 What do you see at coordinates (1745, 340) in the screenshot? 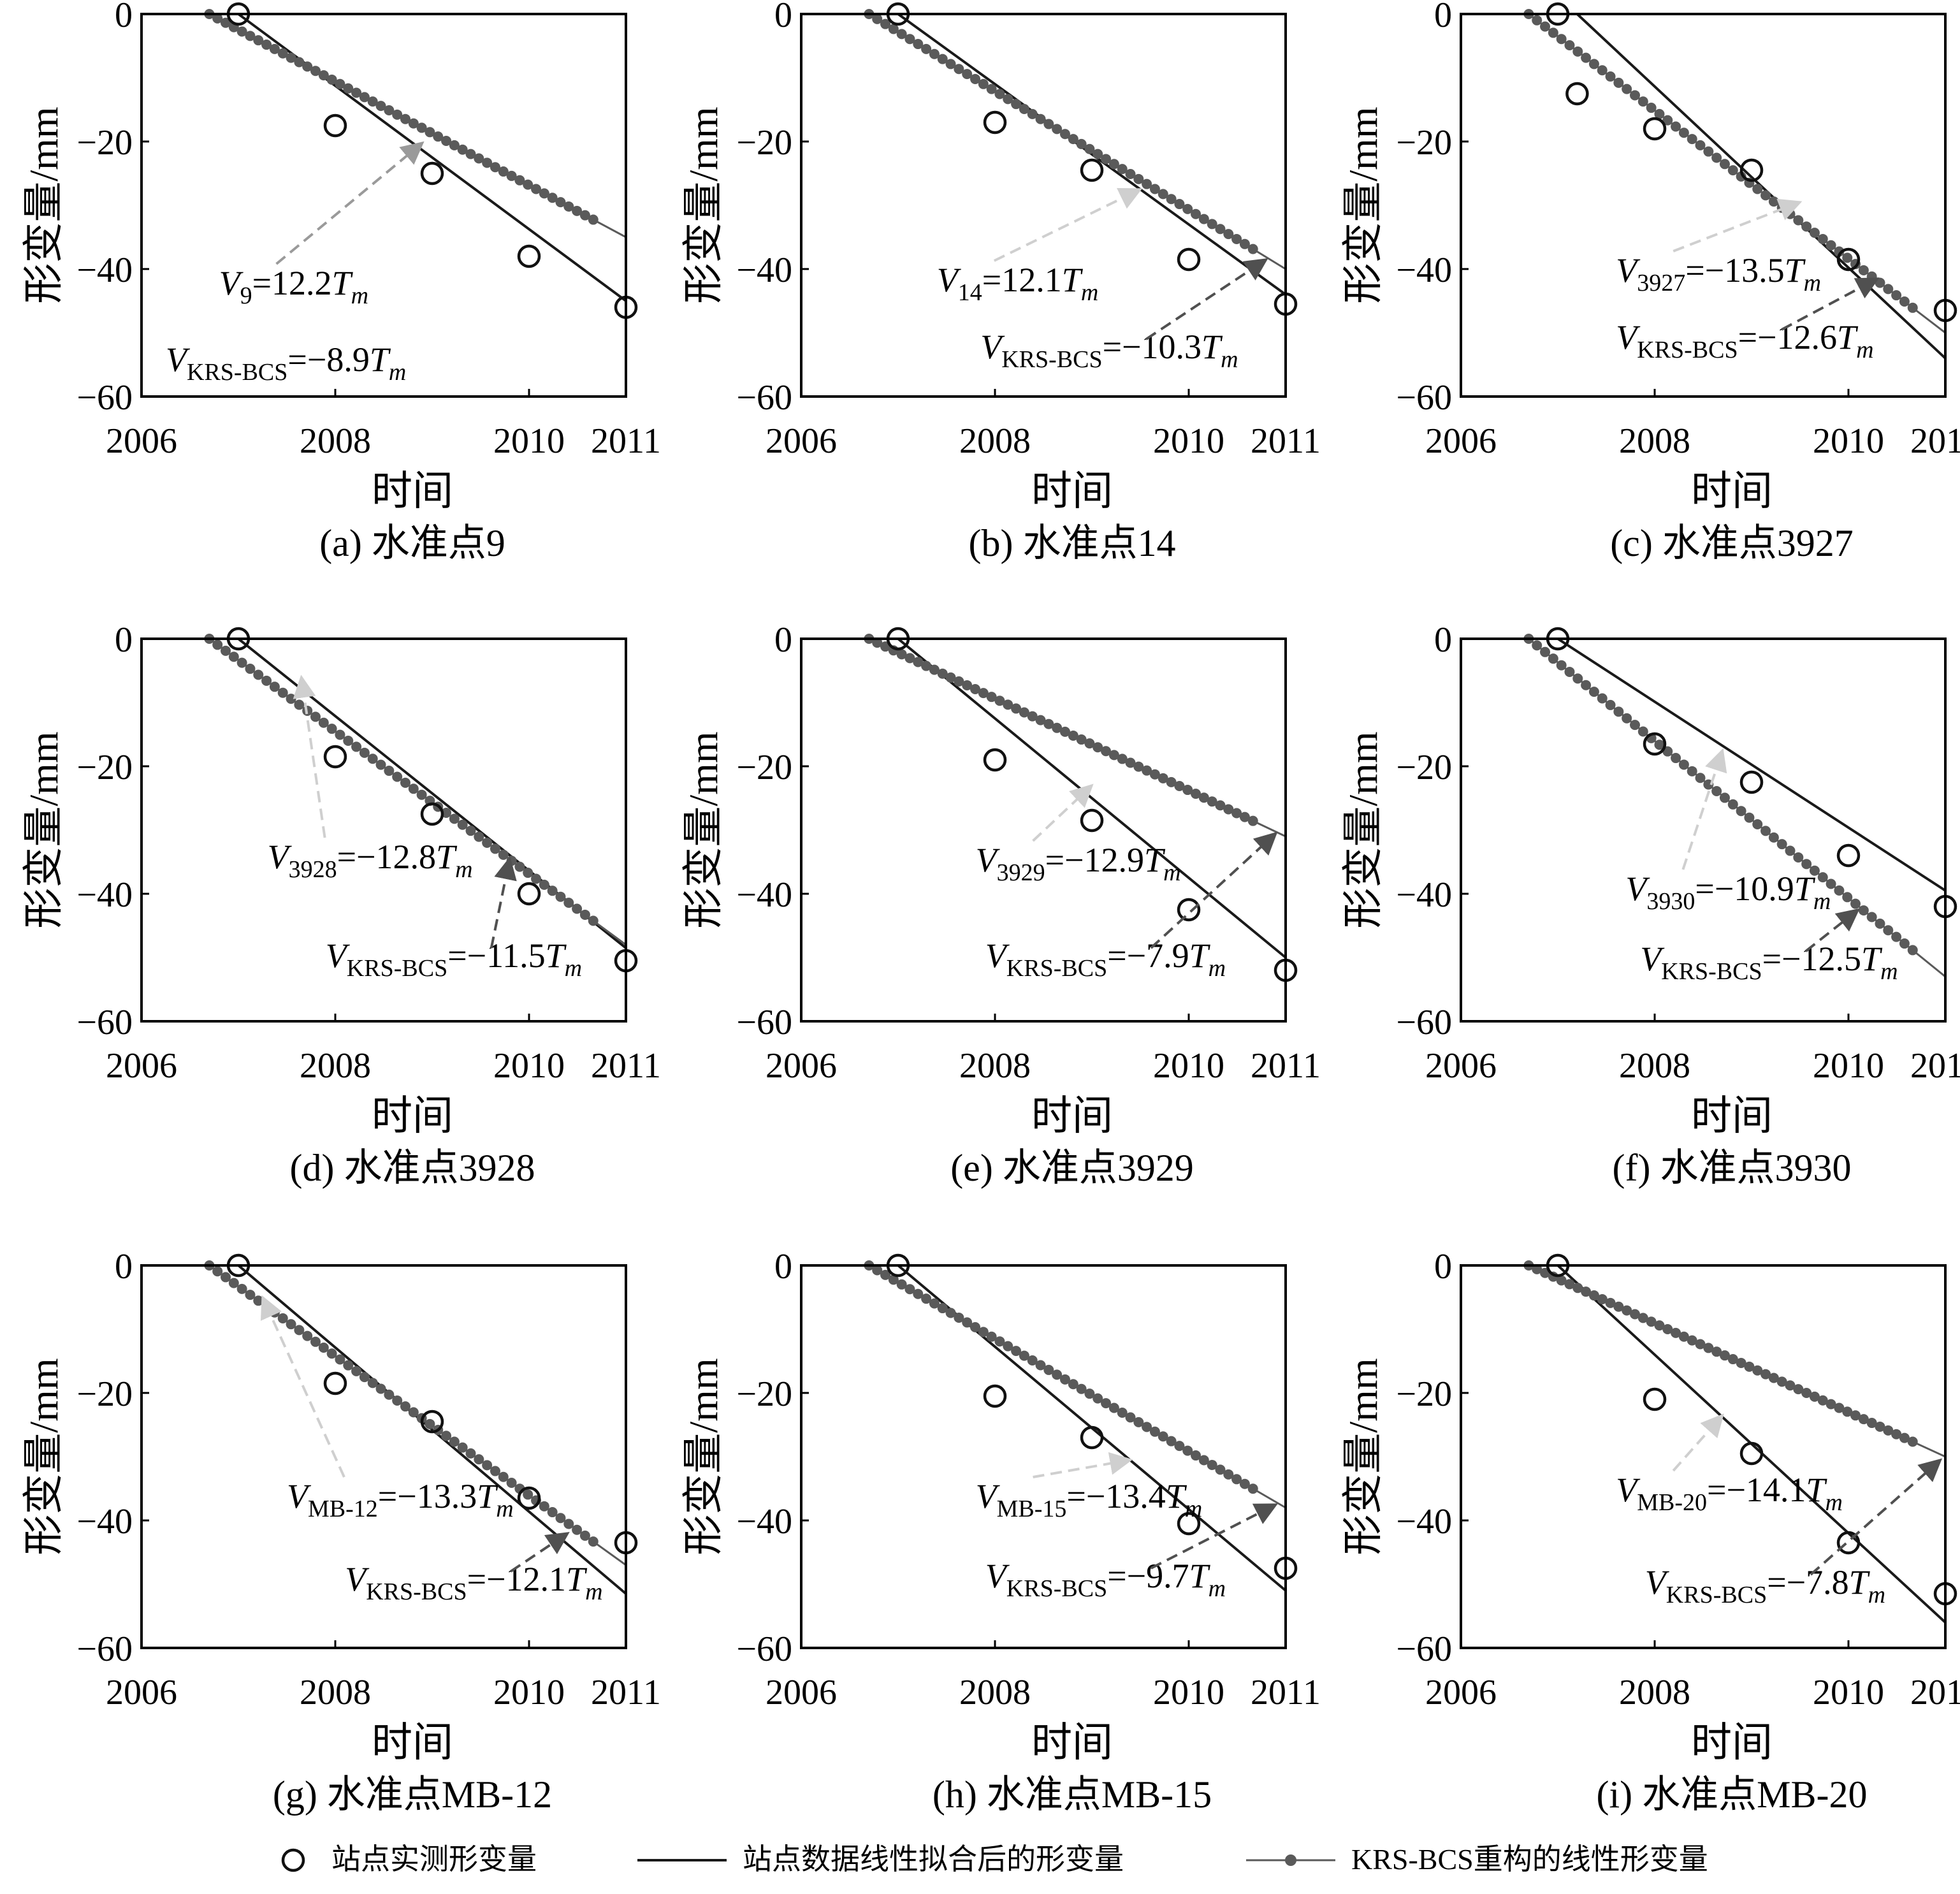
I see `annotation-label: VKRS-BCS=−12.6Tm` at bounding box center [1745, 340].